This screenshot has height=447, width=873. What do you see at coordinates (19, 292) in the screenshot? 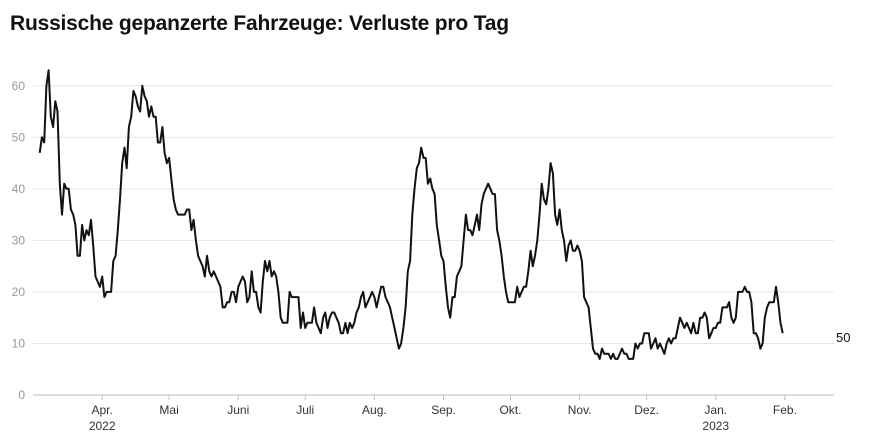
I see `y-tick-label: 20` at bounding box center [19, 292].